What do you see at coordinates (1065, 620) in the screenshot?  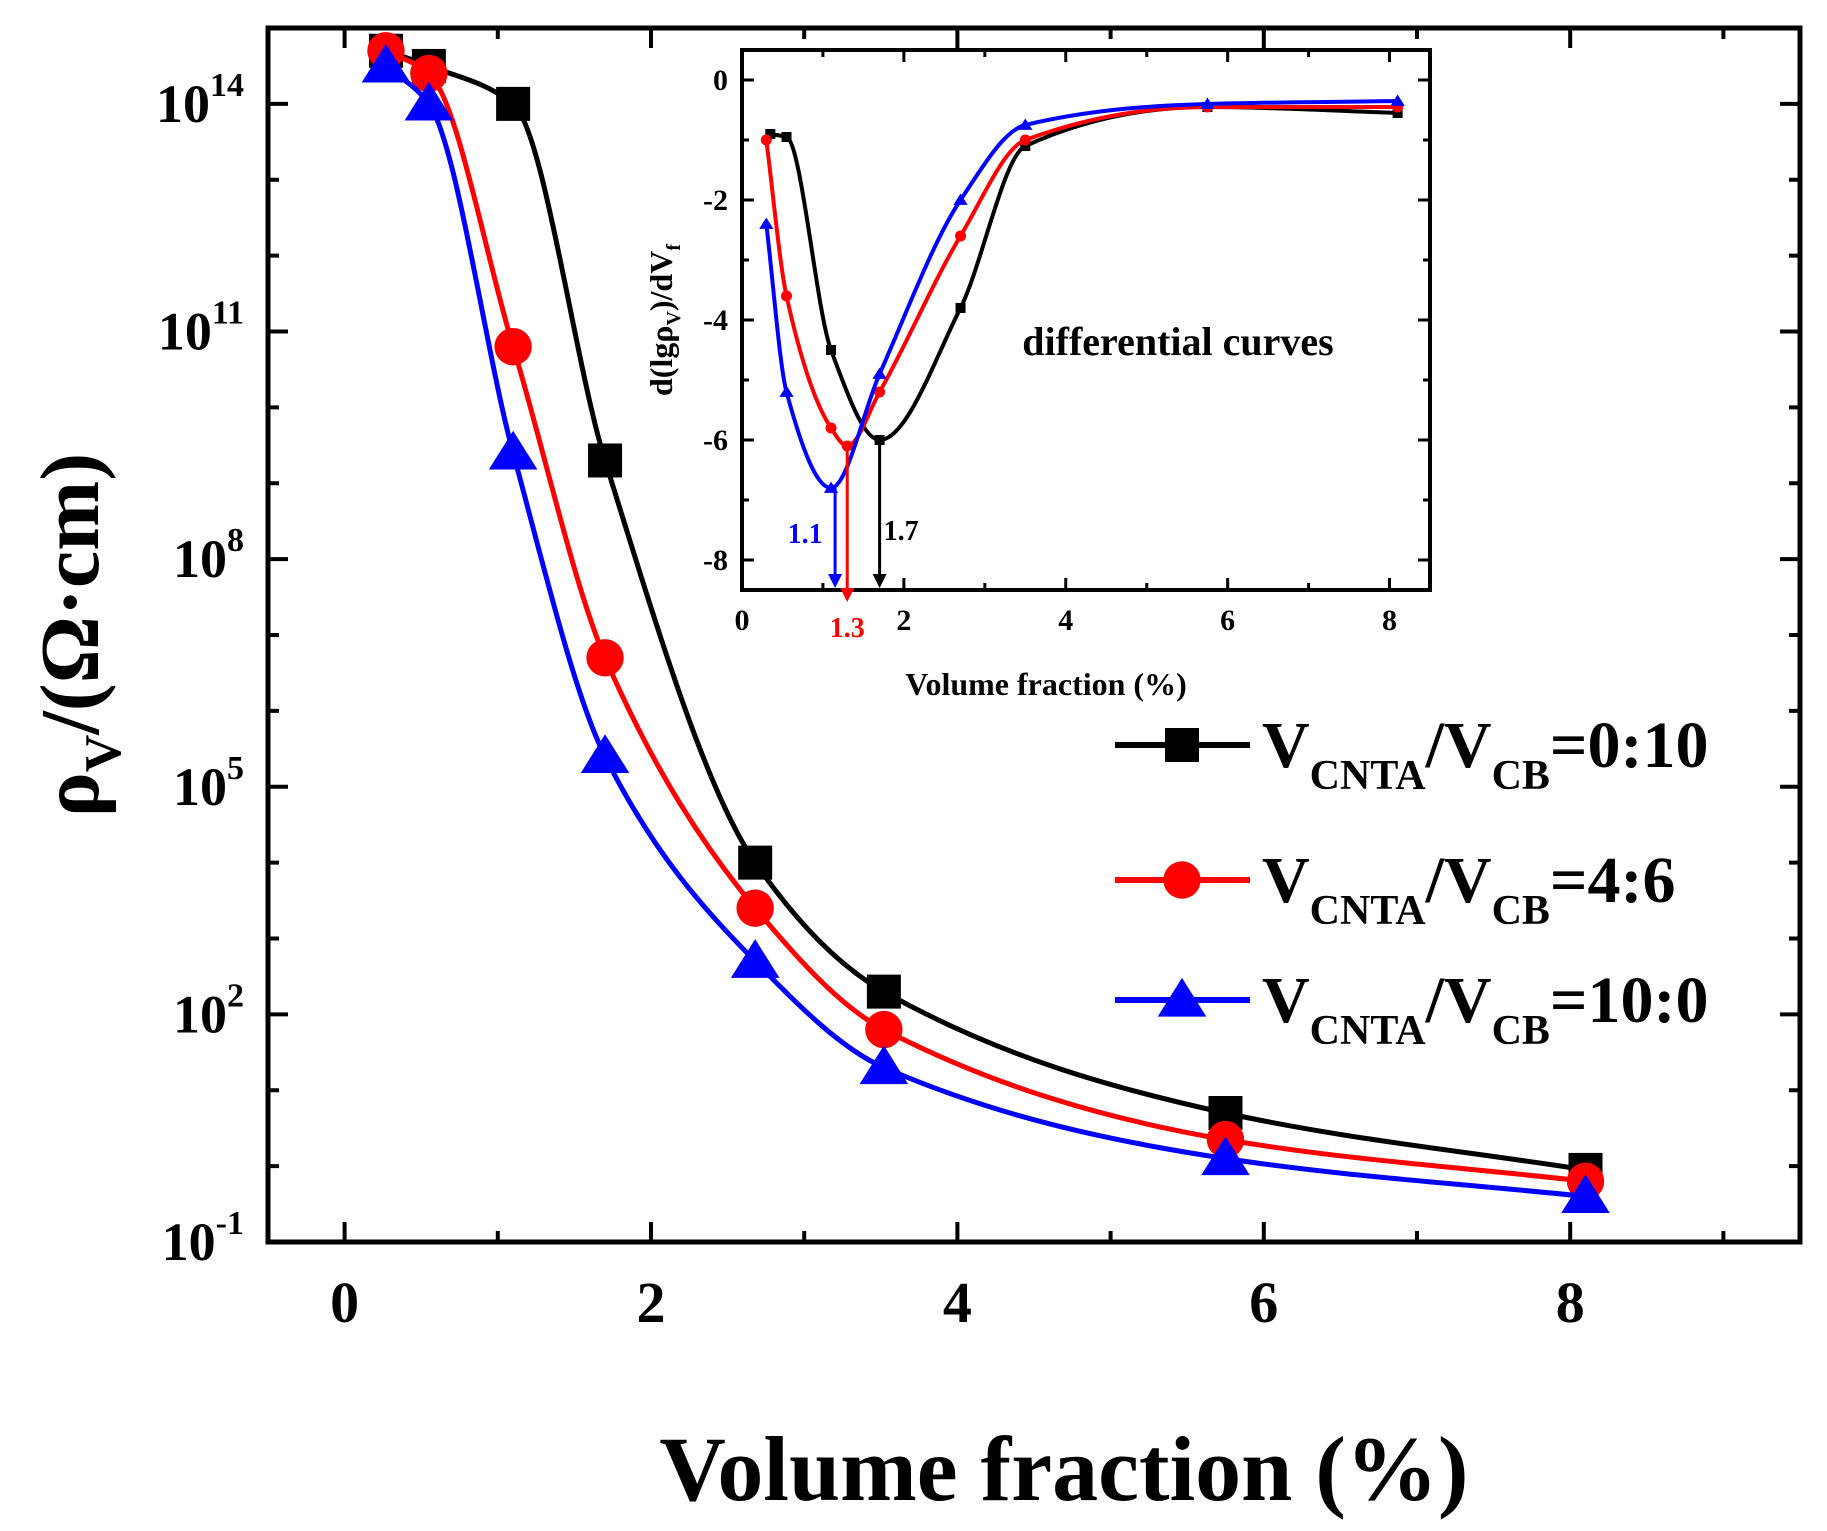 I see `inset-x-tick-label: 4` at bounding box center [1065, 620].